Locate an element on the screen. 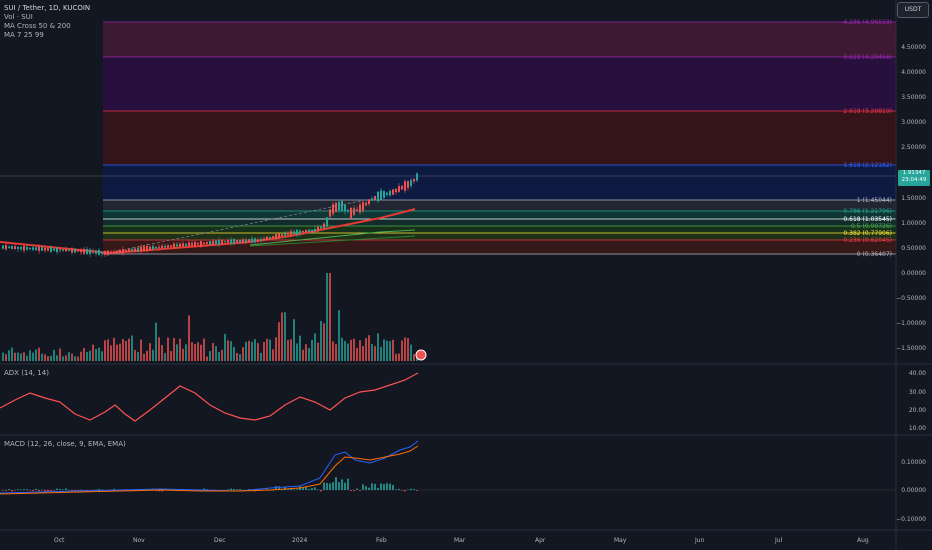  adx-legend: ADX (14, 14) is located at coordinates (26, 373).